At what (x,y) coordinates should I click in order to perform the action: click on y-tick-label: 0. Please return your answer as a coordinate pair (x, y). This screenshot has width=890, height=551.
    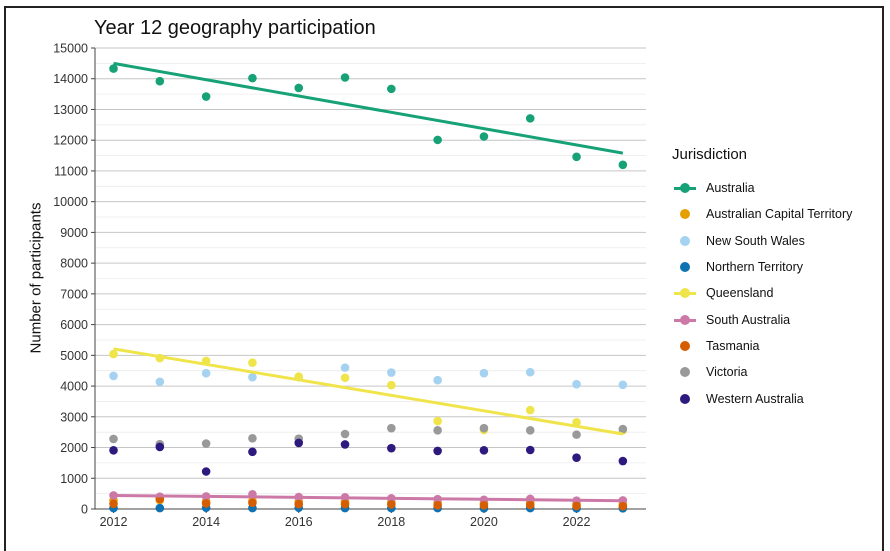
    Looking at the image, I should click on (84, 510).